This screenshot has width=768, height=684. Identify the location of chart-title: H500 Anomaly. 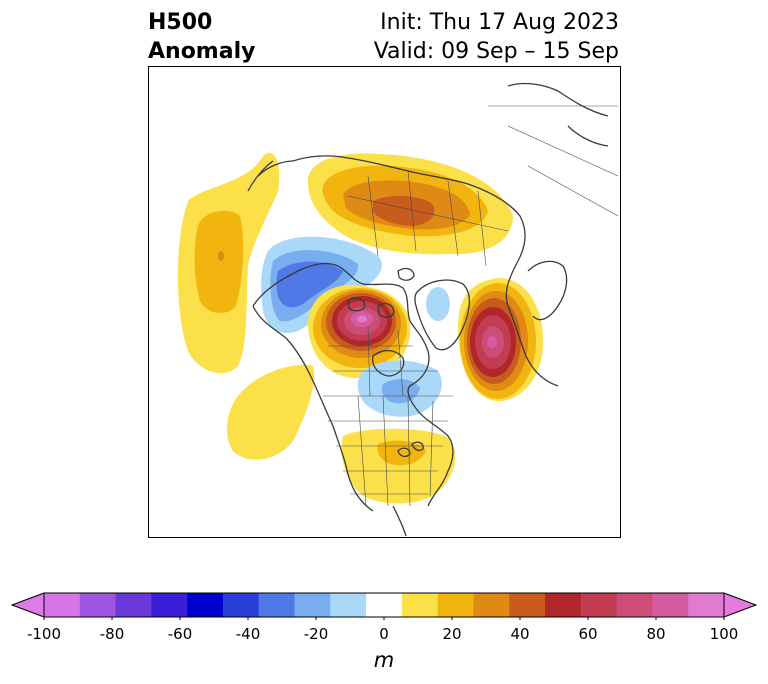
(201, 37).